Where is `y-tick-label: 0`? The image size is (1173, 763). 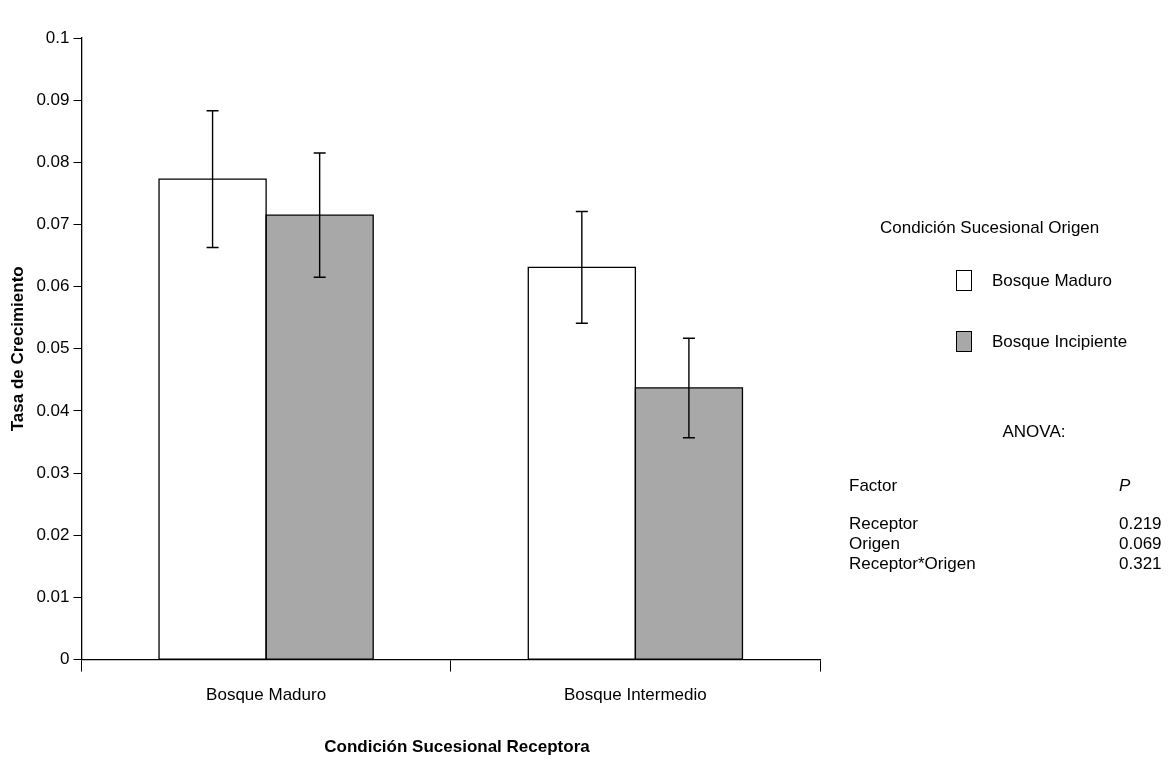 y-tick-label: 0 is located at coordinates (65, 659).